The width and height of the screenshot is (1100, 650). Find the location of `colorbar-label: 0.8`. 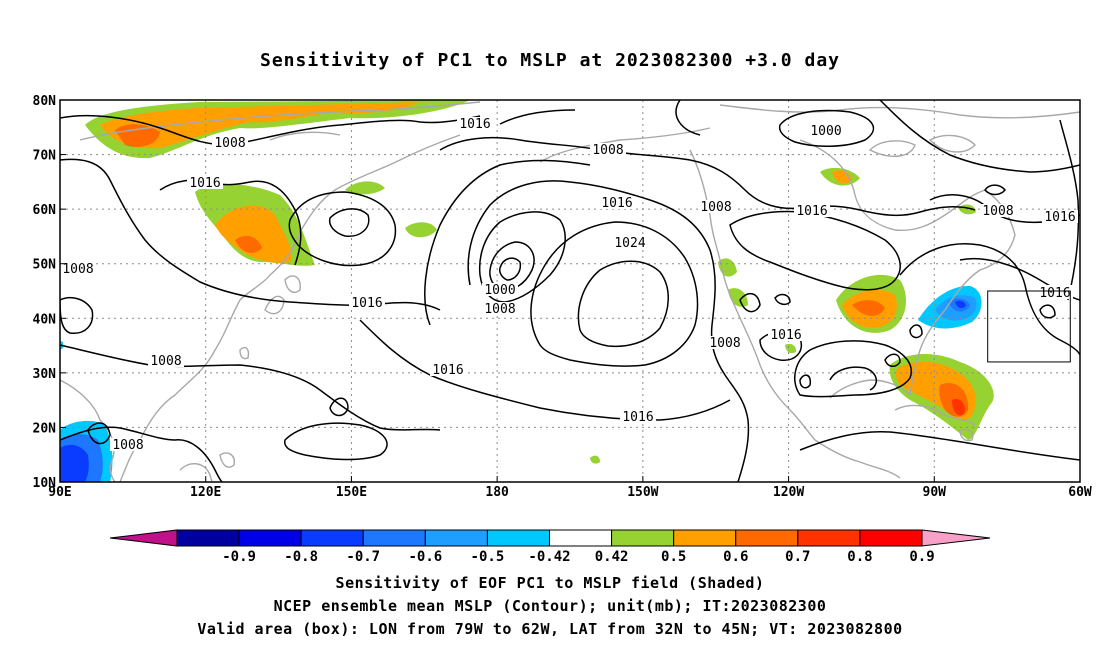

colorbar-label: 0.8 is located at coordinates (859, 557).